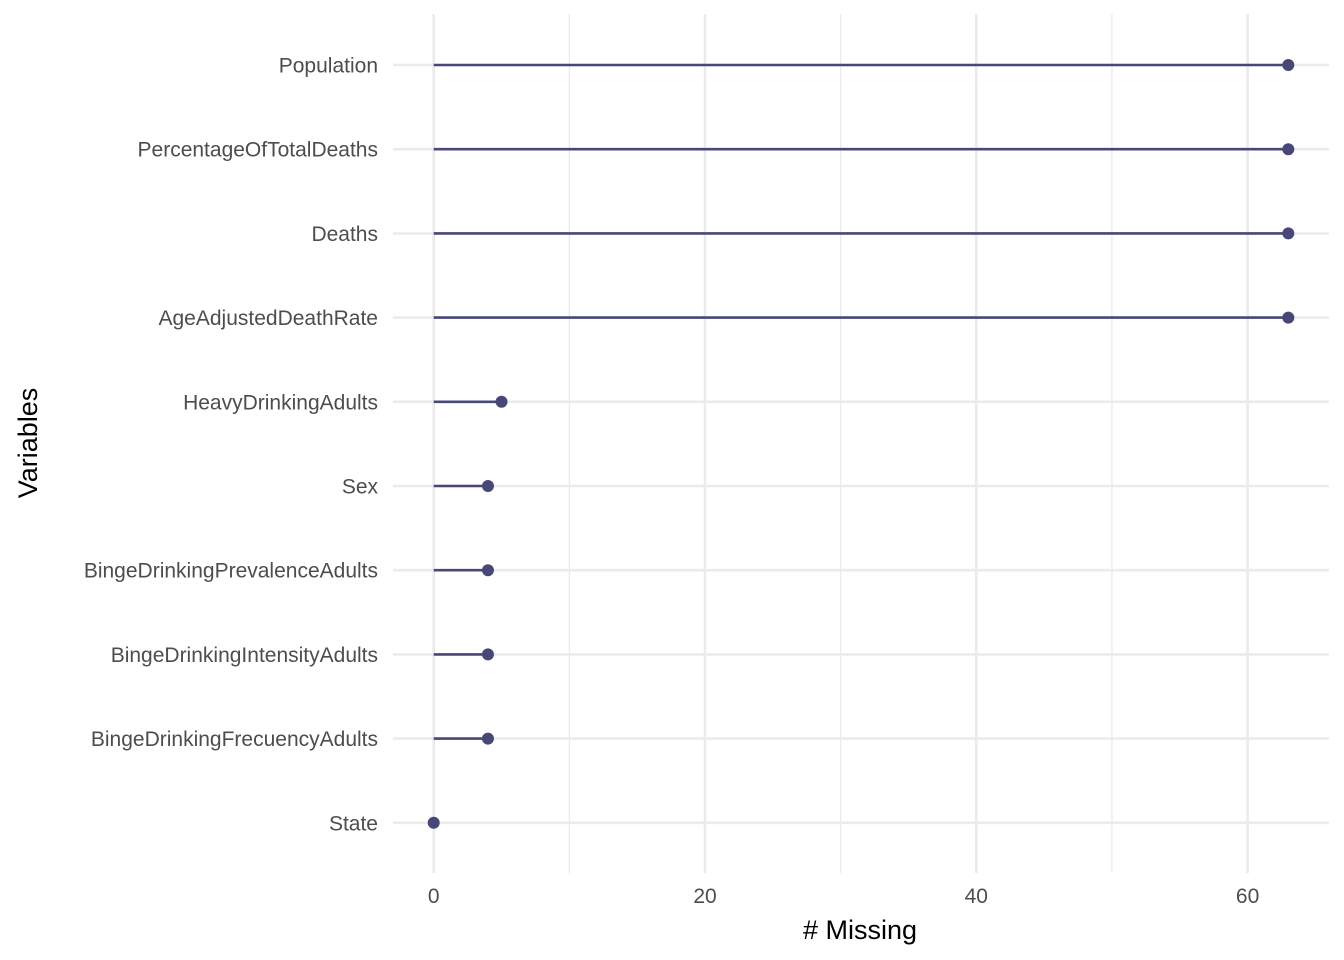 Image resolution: width=1344 pixels, height=960 pixels. What do you see at coordinates (231, 571) in the screenshot?
I see `y-tick-label: BingeDrinkingPrevalenceAdults` at bounding box center [231, 571].